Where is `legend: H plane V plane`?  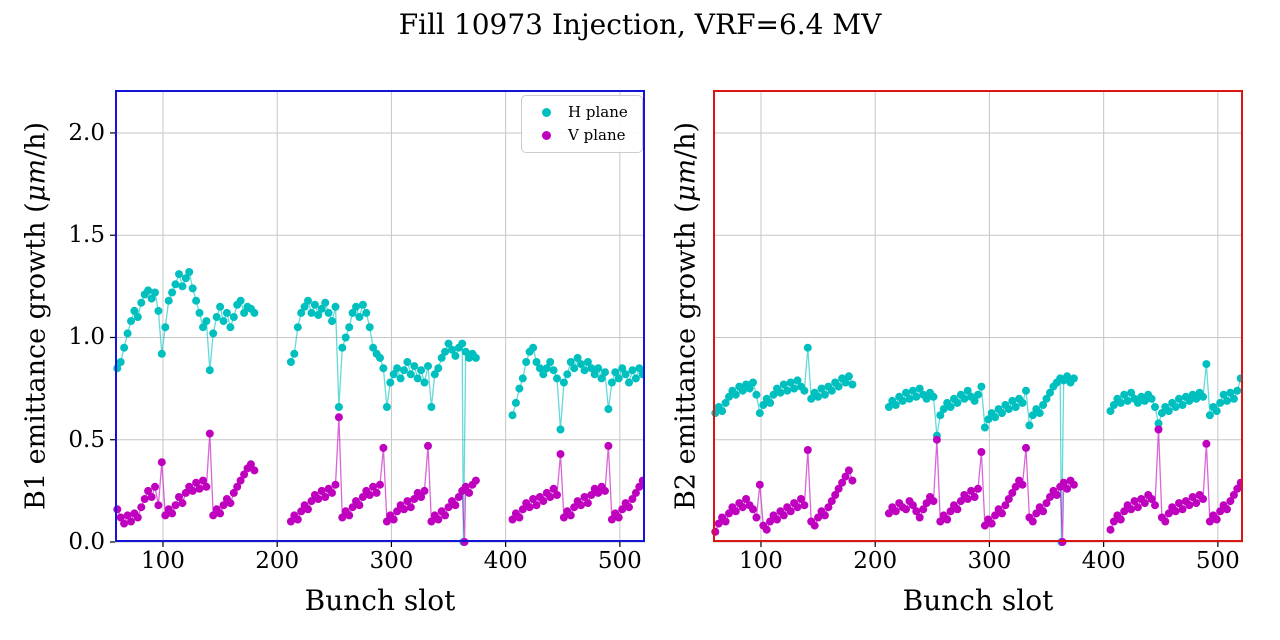
legend: H plane V plane is located at coordinates (582, 124).